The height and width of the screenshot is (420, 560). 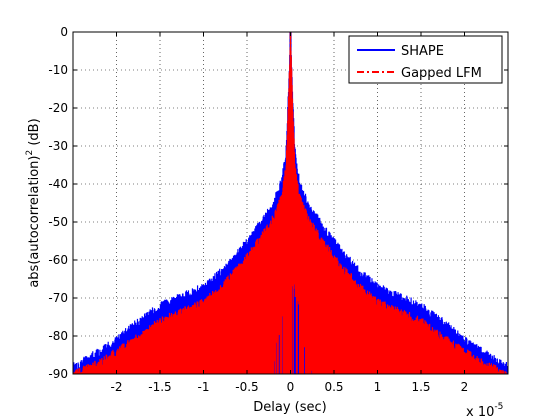 What do you see at coordinates (58, 222) in the screenshot?
I see `y-tick-label: -50` at bounding box center [58, 222].